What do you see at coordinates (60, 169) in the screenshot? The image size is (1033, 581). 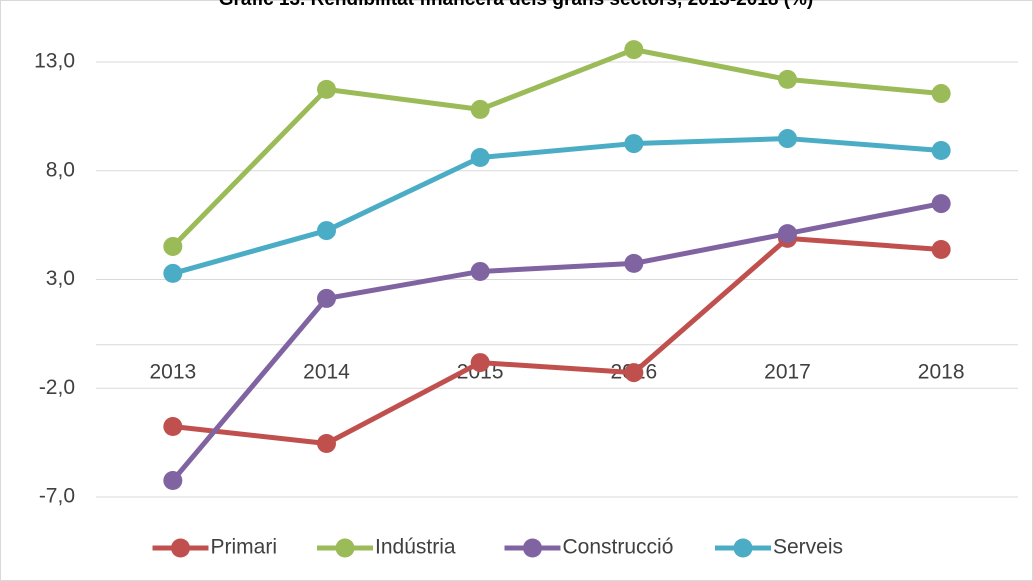 I see `y-tick-label: 8,0` at bounding box center [60, 169].